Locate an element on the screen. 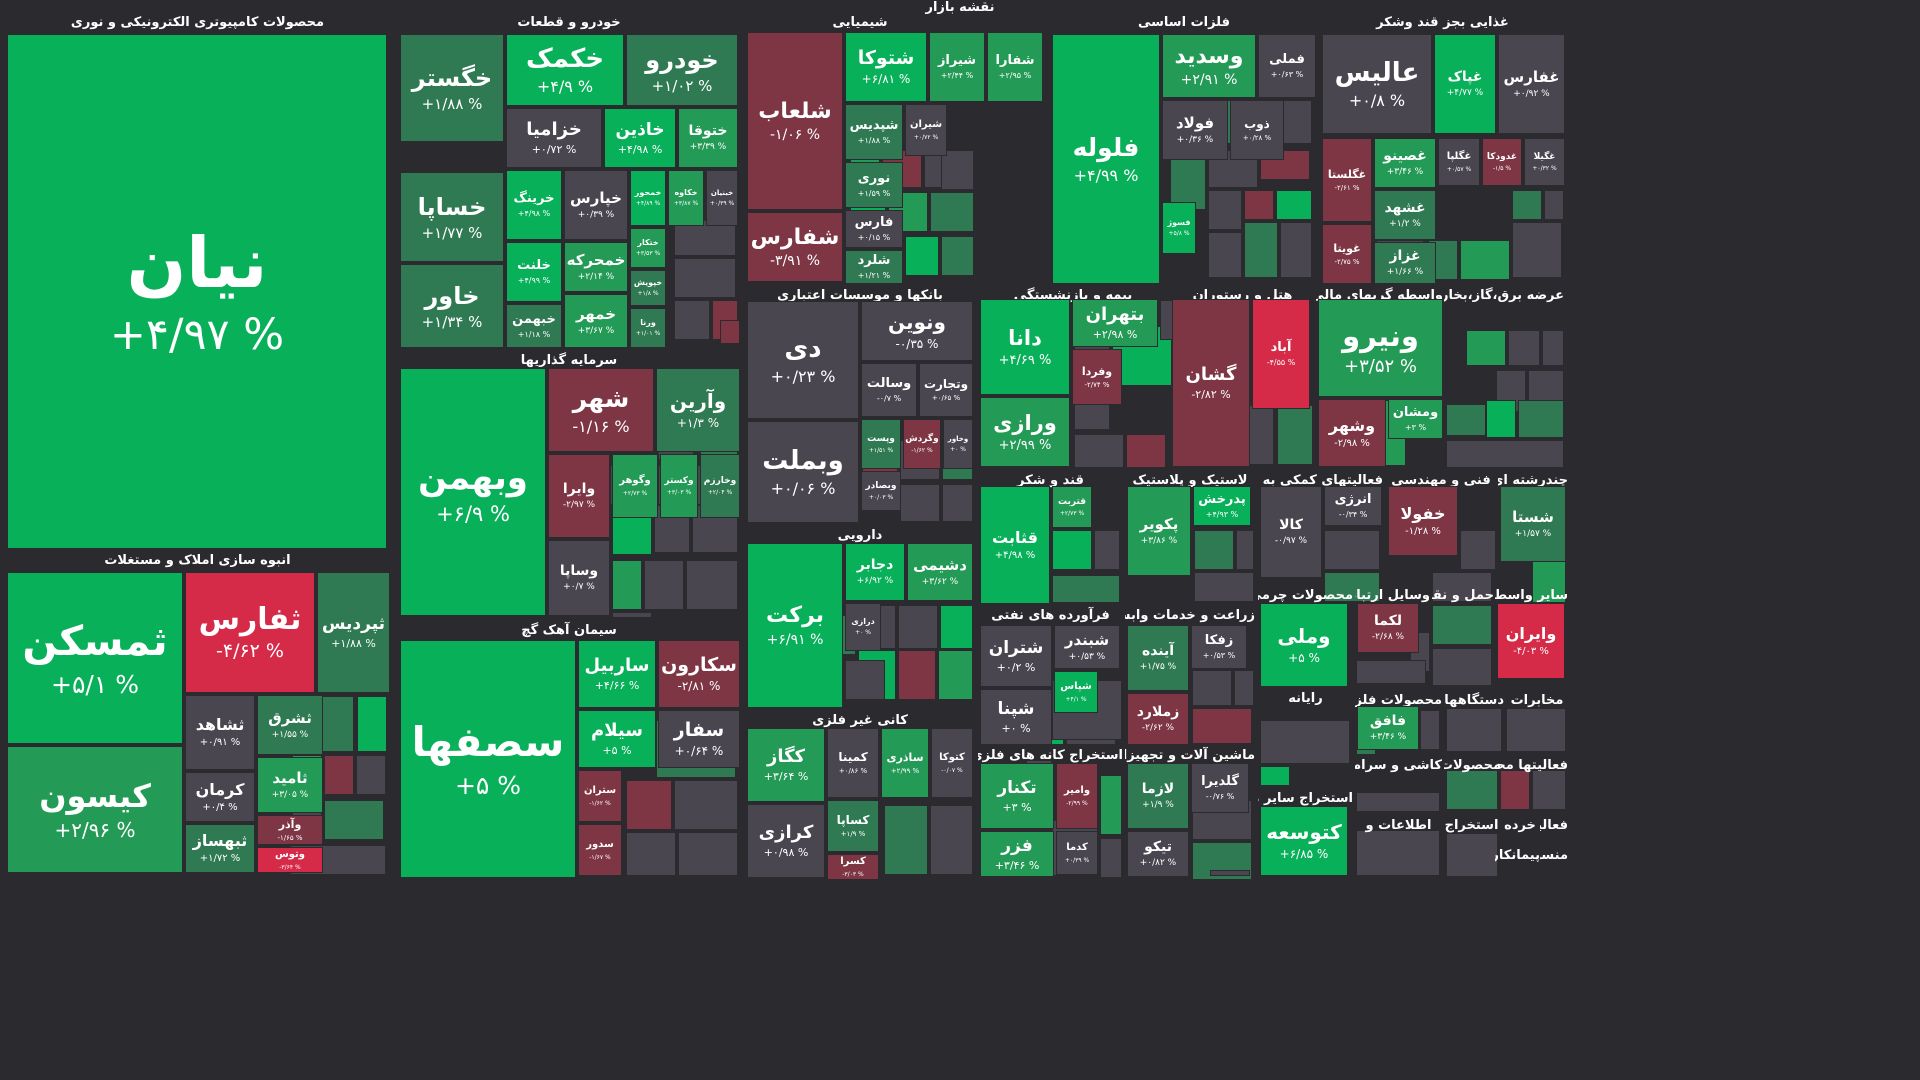 This screenshot has width=1920, height=1080. treemap-tile: خاور +۱/۳۴ % is located at coordinates (452, 306).